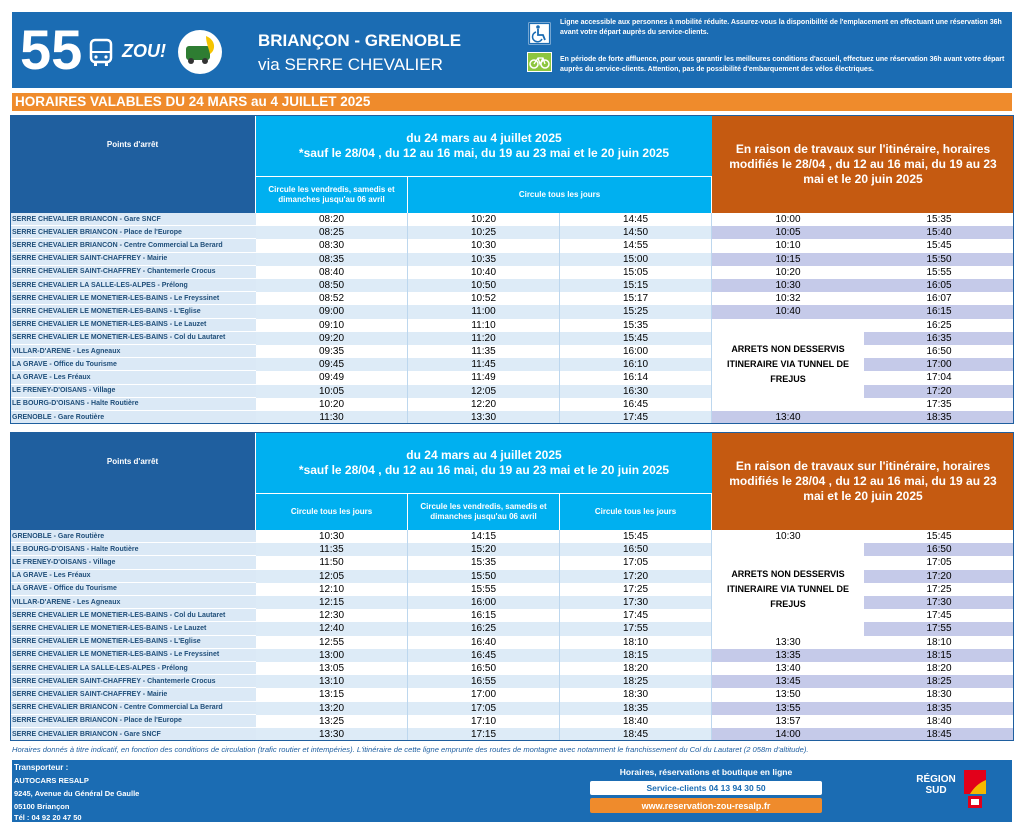  I want to click on departure-time: 09:35, so click(332, 352).